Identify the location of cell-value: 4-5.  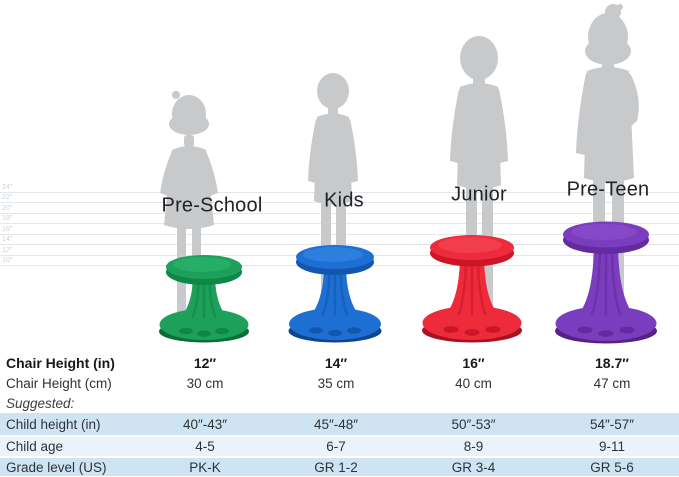
(205, 446).